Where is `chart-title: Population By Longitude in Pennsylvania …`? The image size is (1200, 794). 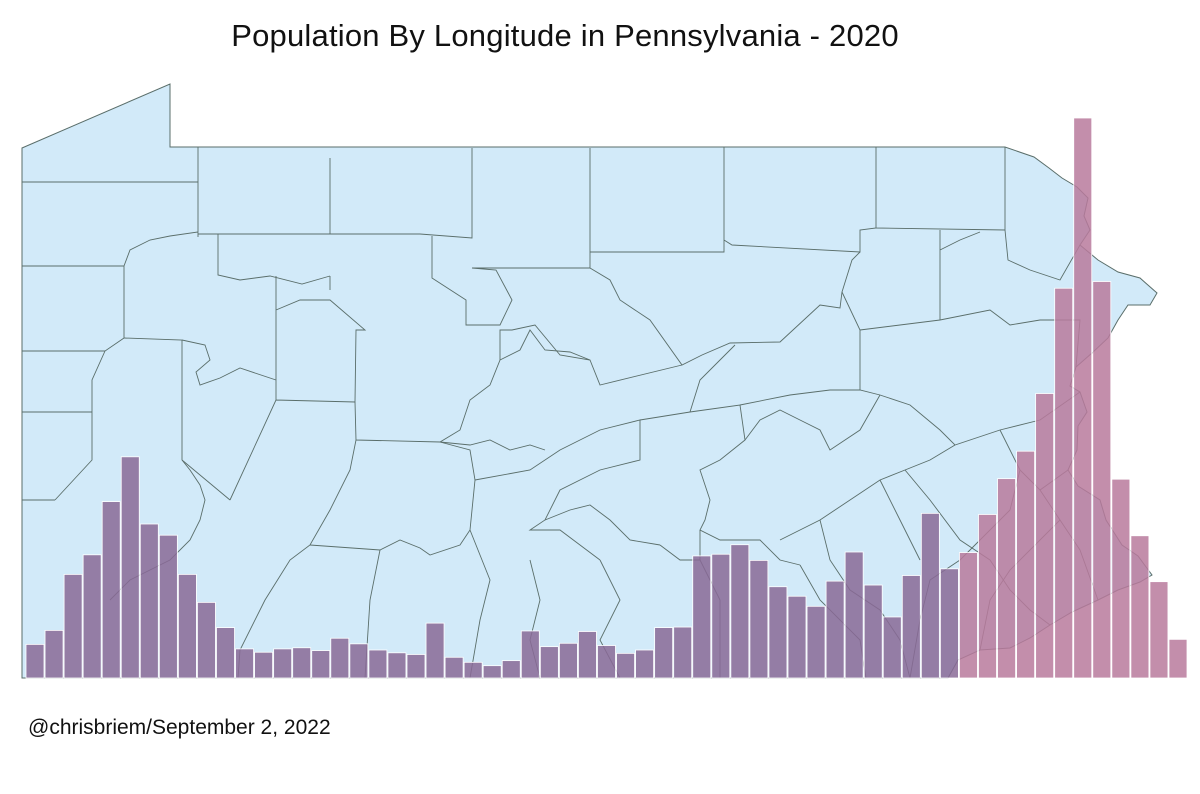
chart-title: Population By Longitude in Pennsylvania … is located at coordinates (565, 35).